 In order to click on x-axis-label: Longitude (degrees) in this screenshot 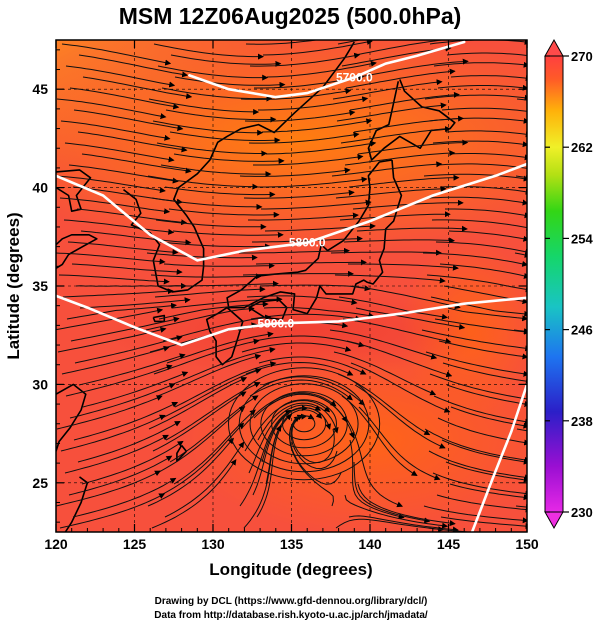, I will do `click(290, 569)`.